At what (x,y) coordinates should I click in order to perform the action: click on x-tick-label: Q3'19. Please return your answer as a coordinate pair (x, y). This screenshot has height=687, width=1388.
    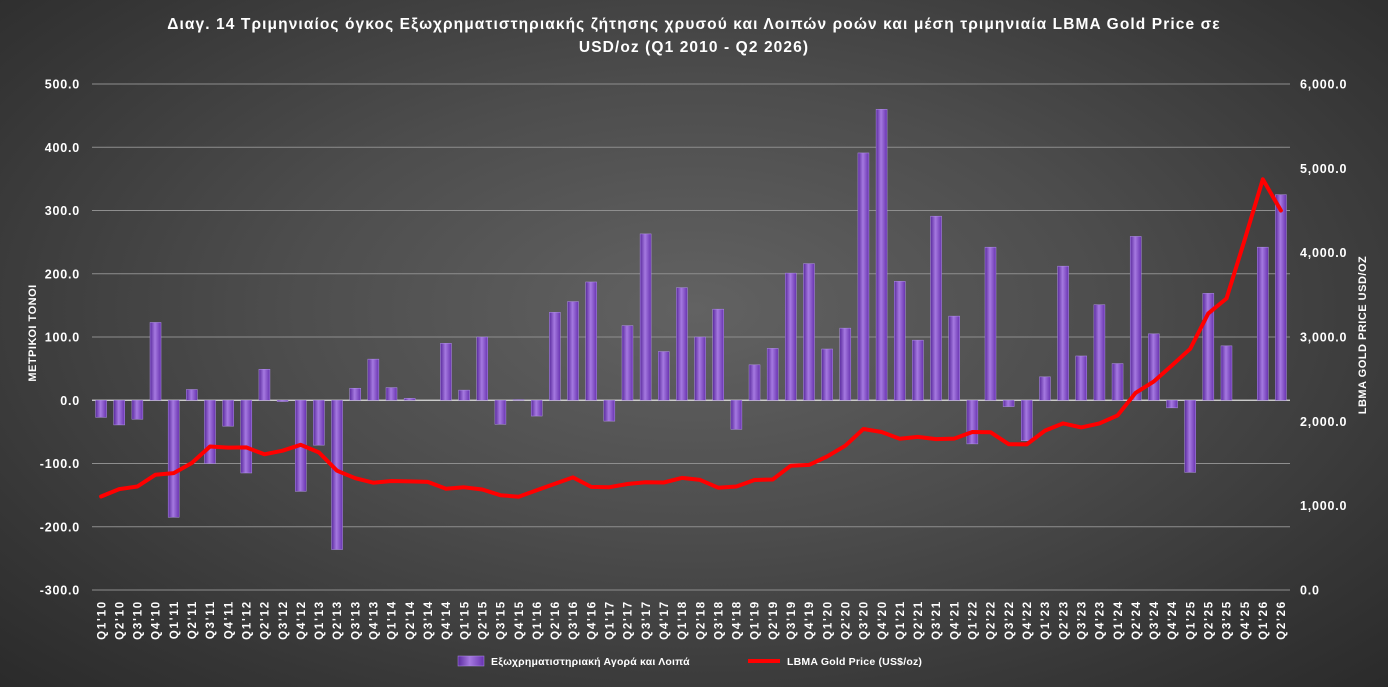
    Looking at the image, I should click on (792, 620).